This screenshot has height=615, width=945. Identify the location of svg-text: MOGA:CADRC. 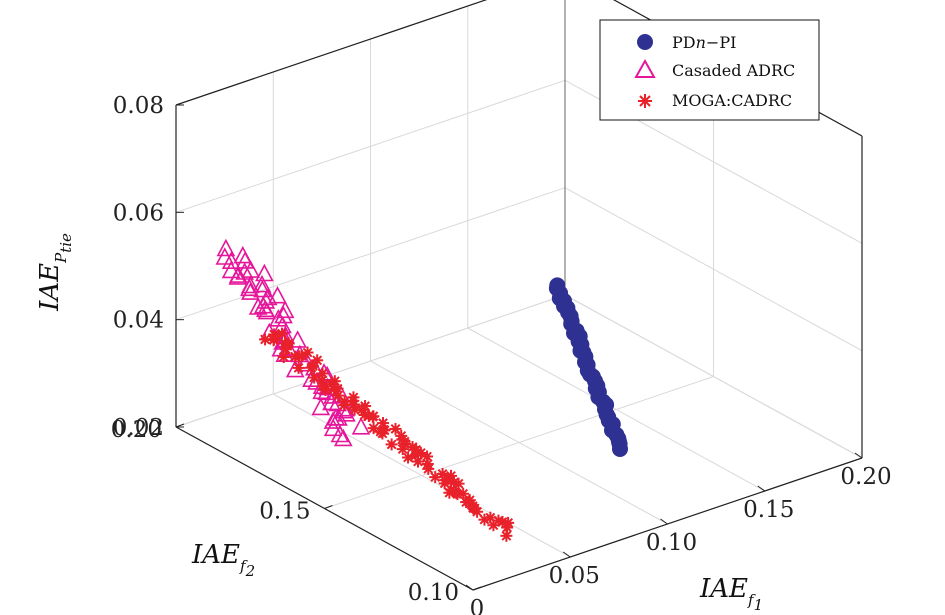
(732, 100).